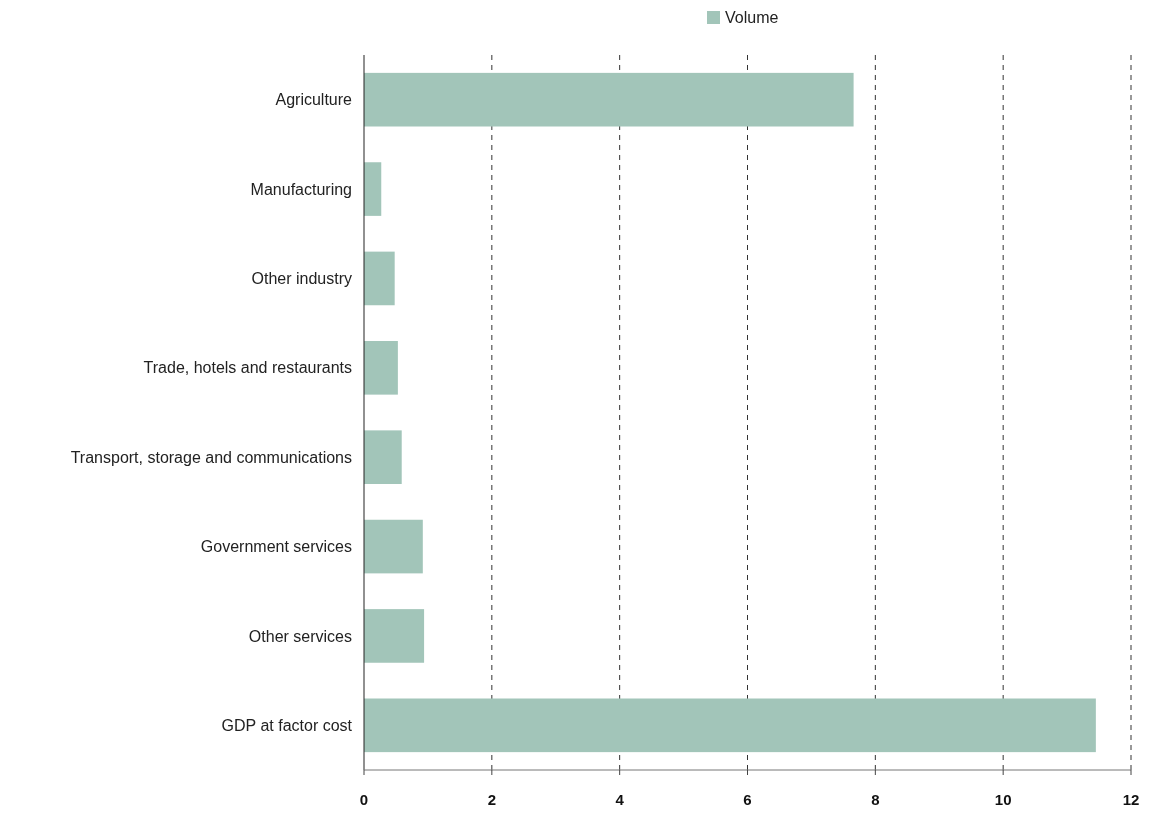 This screenshot has width=1152, height=813. What do you see at coordinates (492, 799) in the screenshot?
I see `x-tick-label: 2` at bounding box center [492, 799].